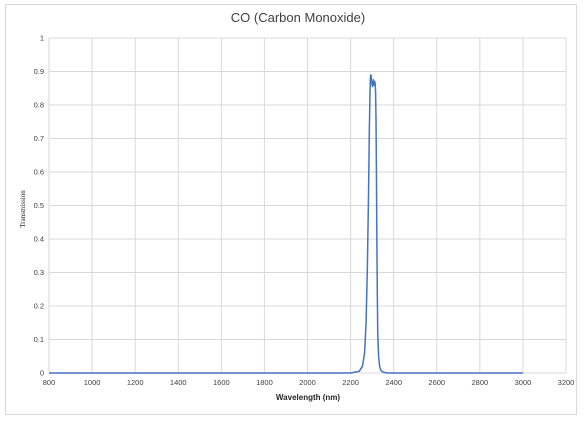  Describe the element at coordinates (39, 306) in the screenshot. I see `y-tick-label: 0.2` at that location.